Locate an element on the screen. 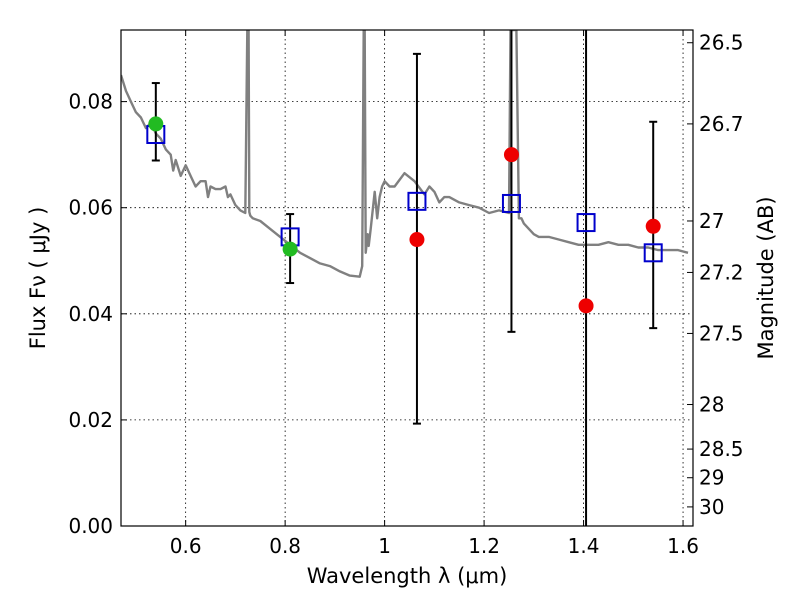  magnitude-tick-label: 30 is located at coordinates (711, 507).